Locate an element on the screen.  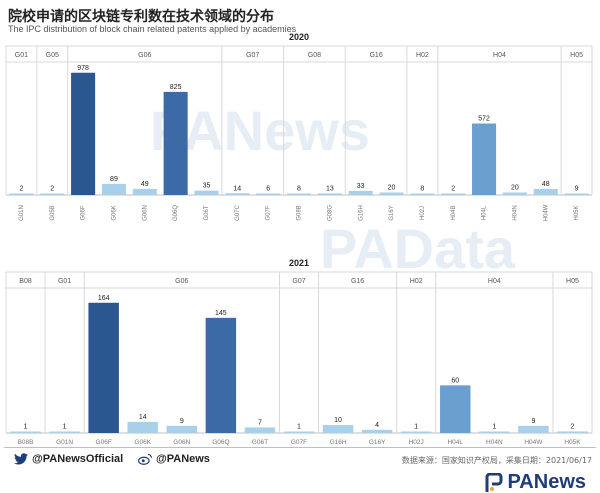
weibo-label: @PANews is located at coordinates (183, 459).